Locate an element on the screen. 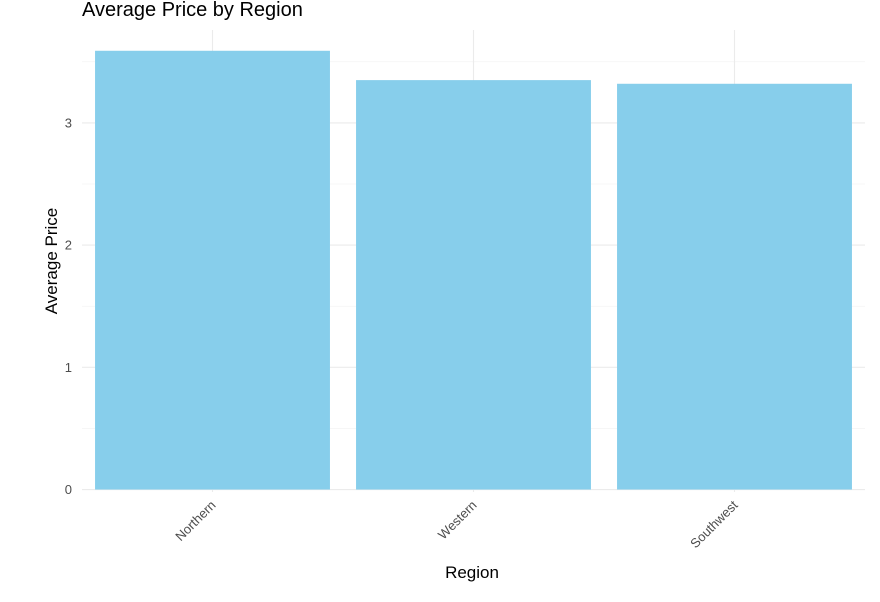 This screenshot has width=880, height=602. x-tick-label-southwest: Southwest is located at coordinates (714, 524).